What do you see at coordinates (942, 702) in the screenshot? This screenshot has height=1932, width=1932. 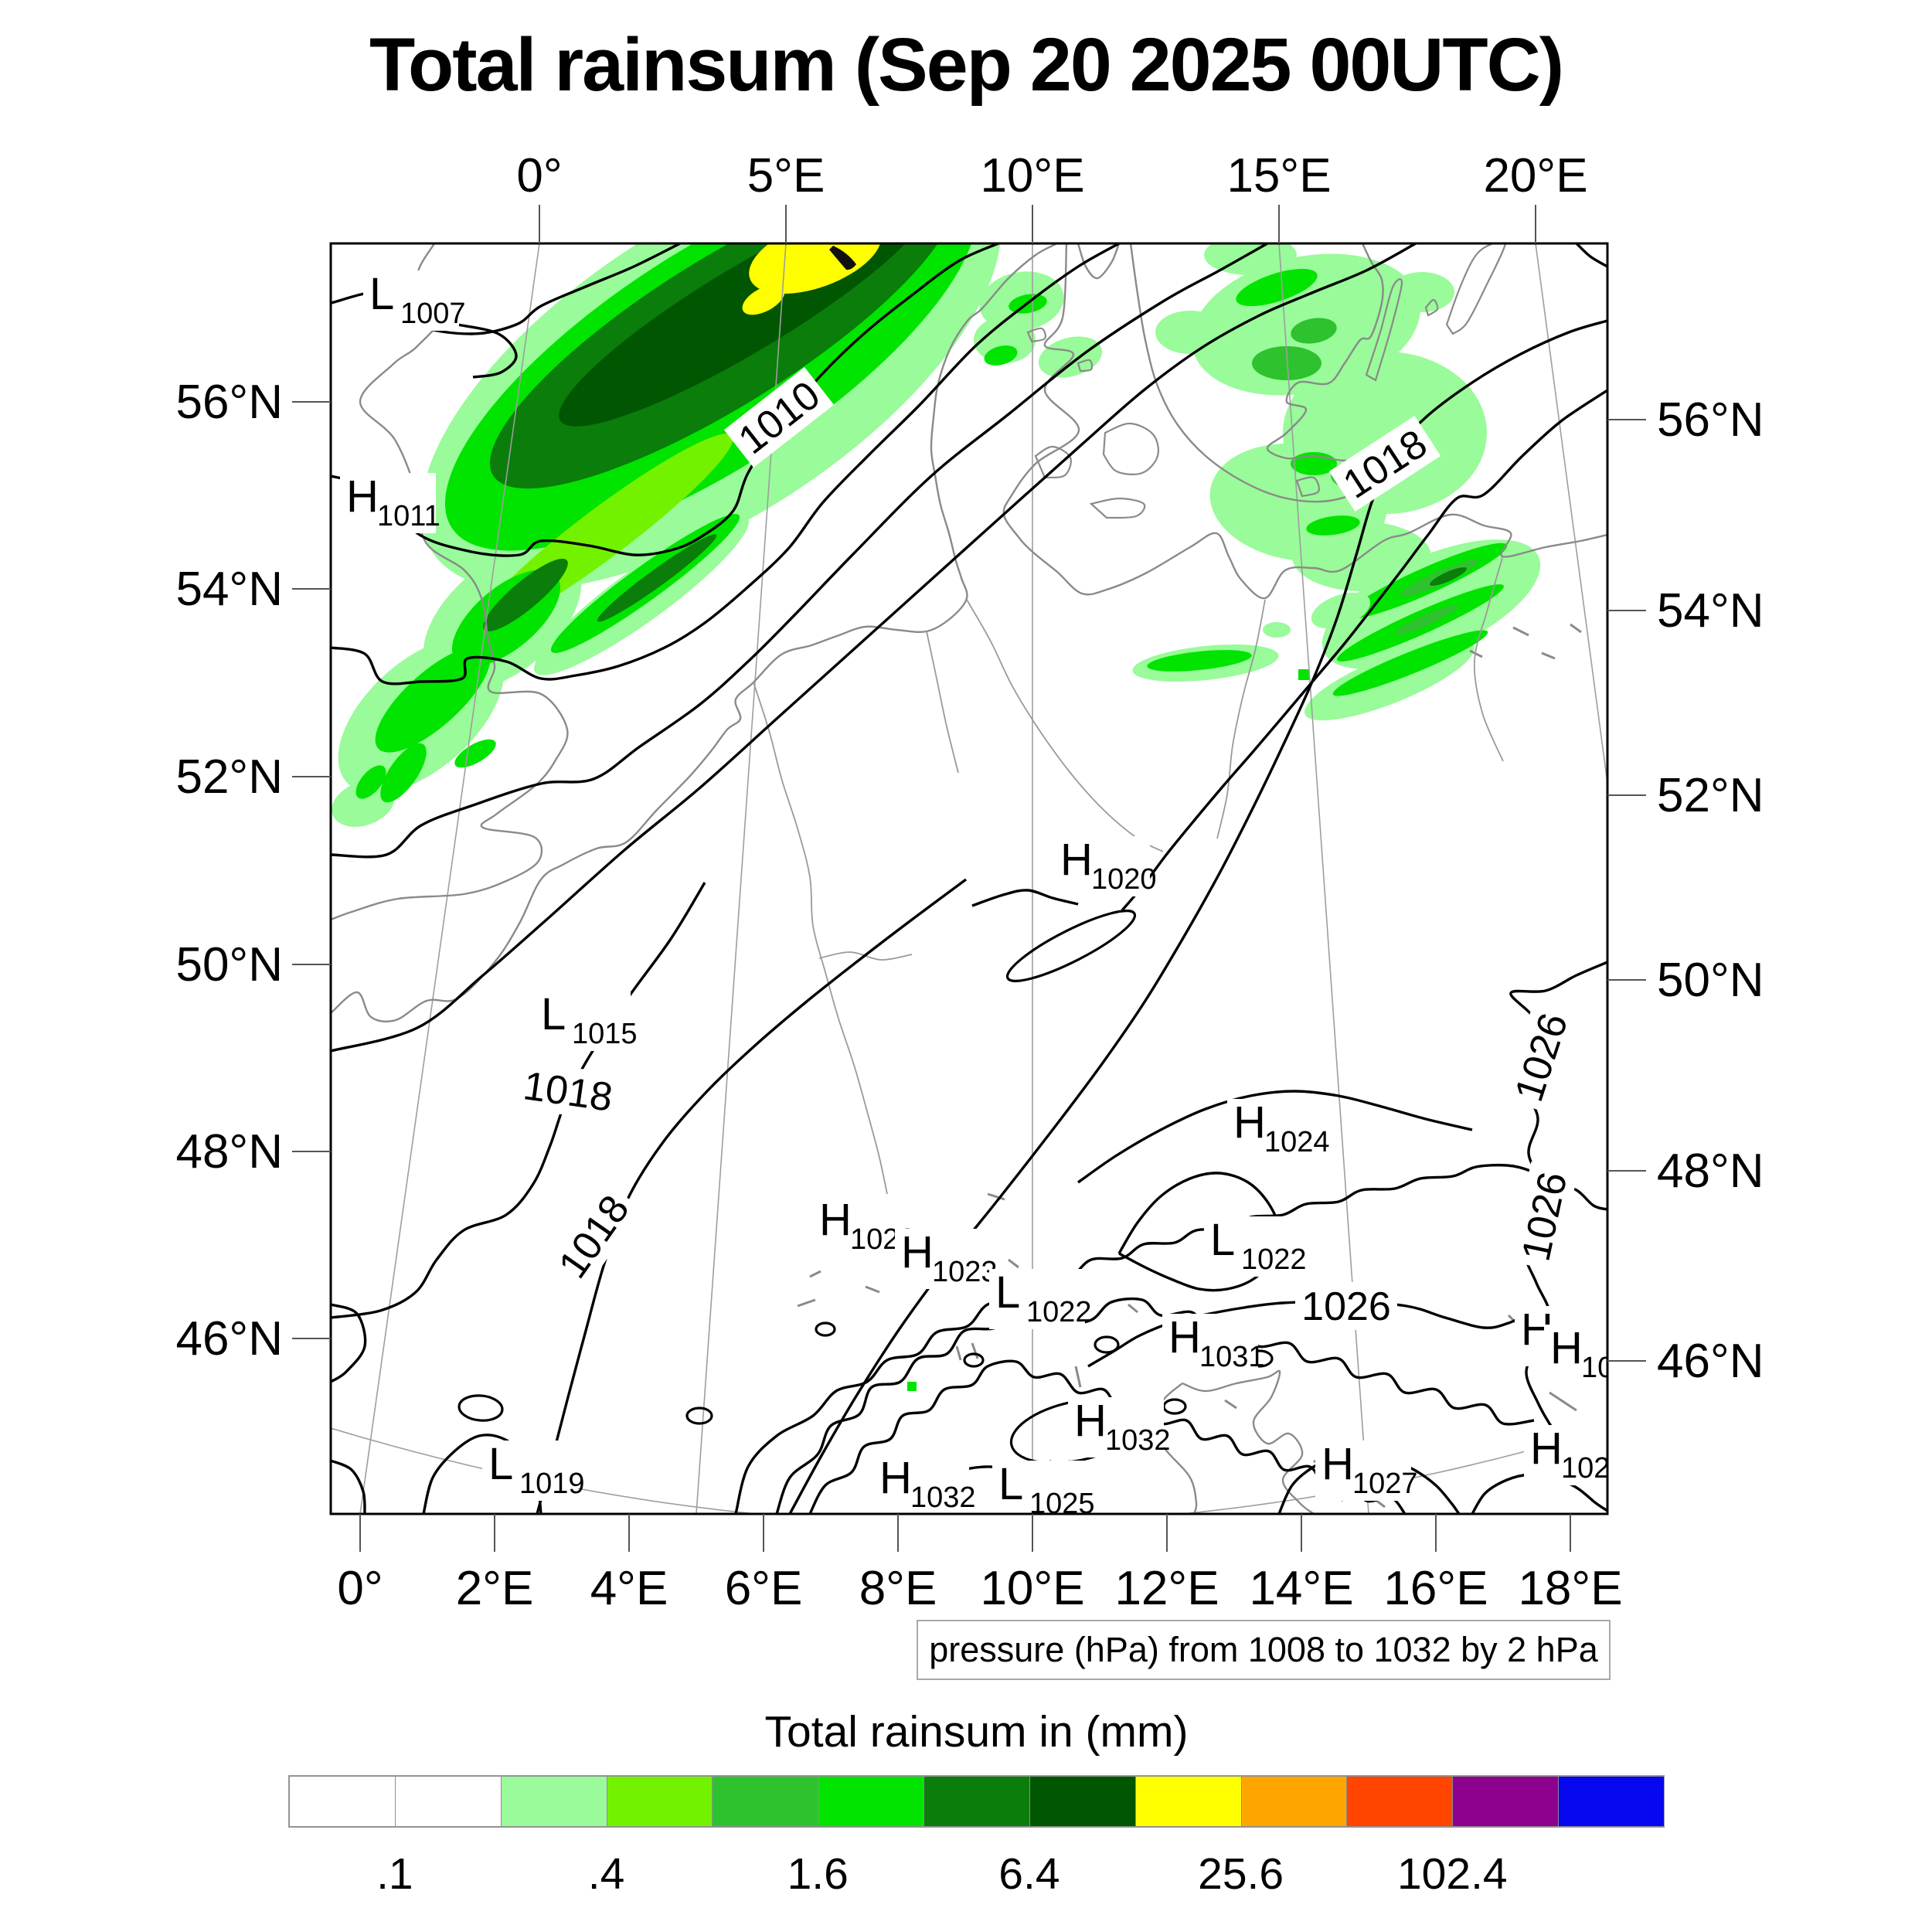 I see `river-line` at bounding box center [942, 702].